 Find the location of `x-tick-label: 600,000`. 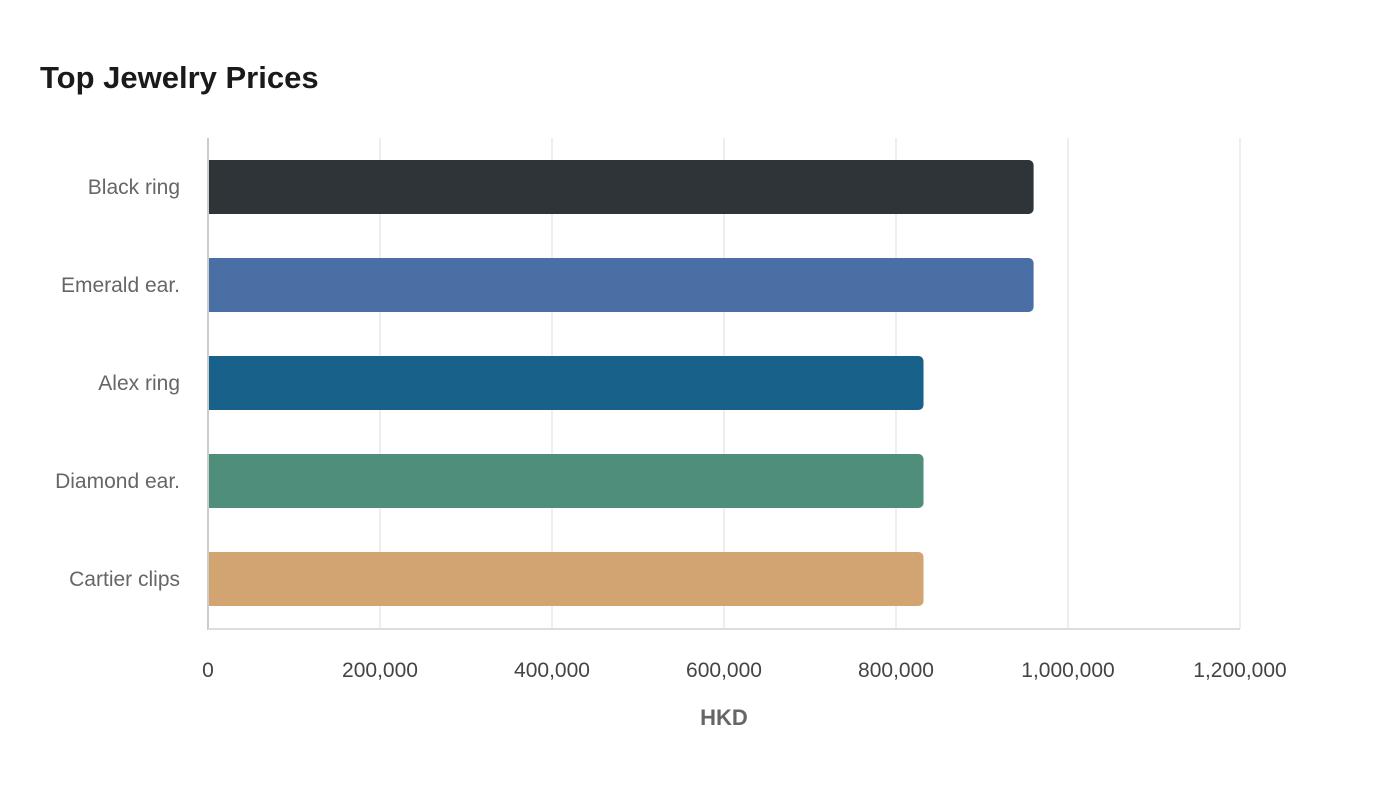

x-tick-label: 600,000 is located at coordinates (724, 670).